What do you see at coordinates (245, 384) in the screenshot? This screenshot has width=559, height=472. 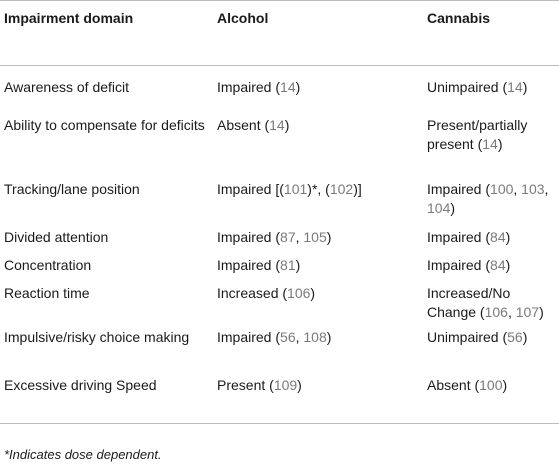 I see `cell-text: Present (` at bounding box center [245, 384].